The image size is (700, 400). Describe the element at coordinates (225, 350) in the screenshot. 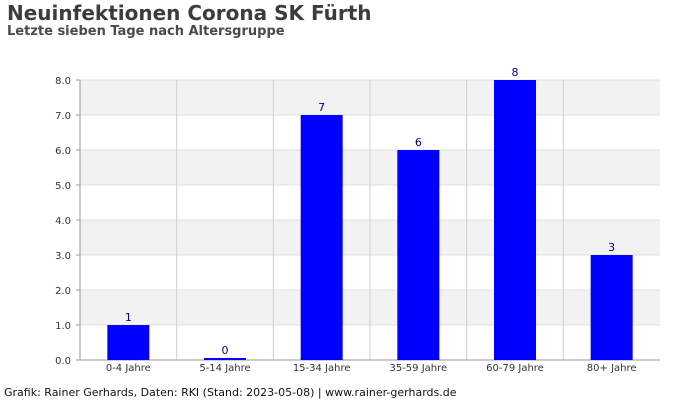

I see `bar-value-label: 0` at that location.